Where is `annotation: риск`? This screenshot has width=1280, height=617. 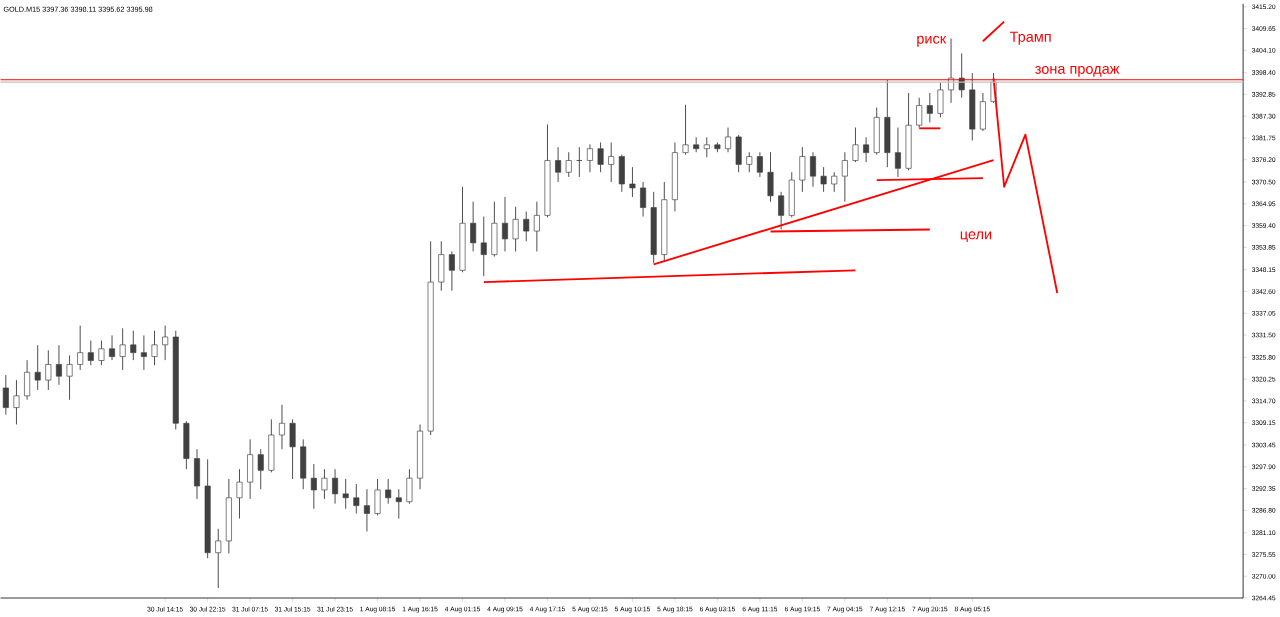
annotation: риск is located at coordinates (932, 41).